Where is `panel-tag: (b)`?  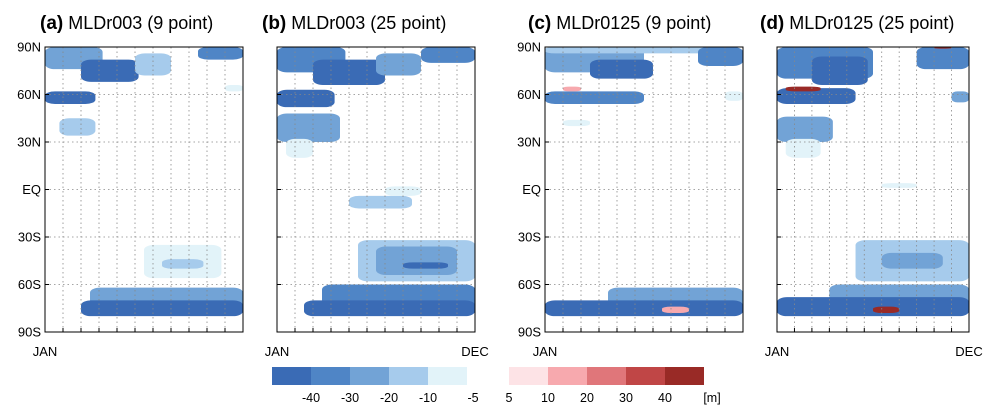
panel-tag: (b) is located at coordinates (274, 23).